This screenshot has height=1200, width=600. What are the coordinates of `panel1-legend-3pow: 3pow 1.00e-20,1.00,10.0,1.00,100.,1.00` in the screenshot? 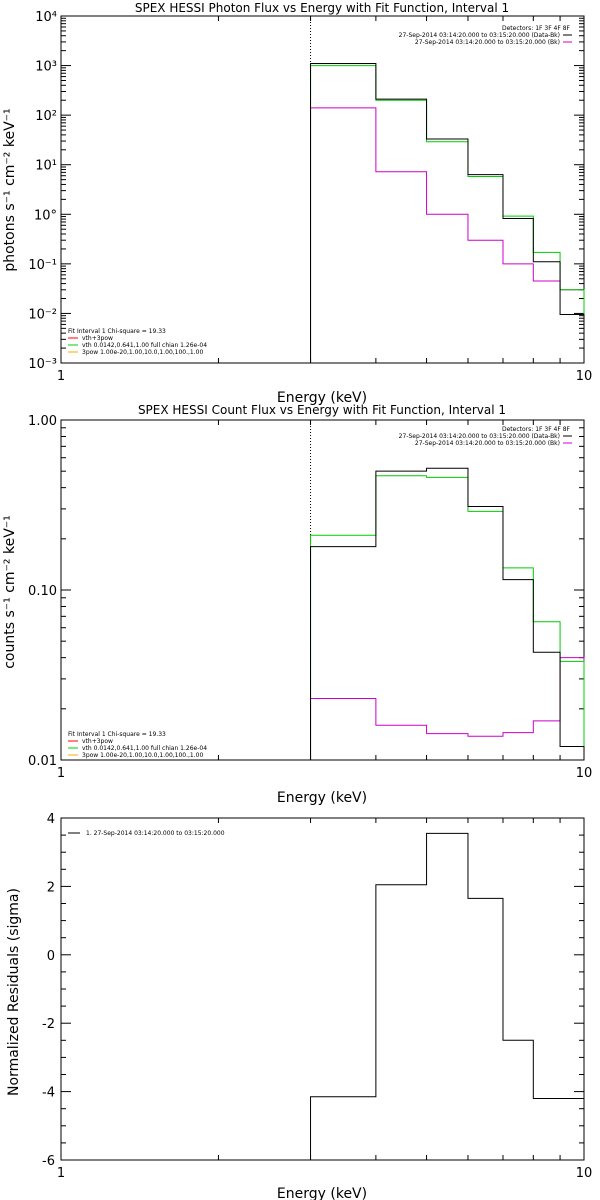 It's located at (142, 352).